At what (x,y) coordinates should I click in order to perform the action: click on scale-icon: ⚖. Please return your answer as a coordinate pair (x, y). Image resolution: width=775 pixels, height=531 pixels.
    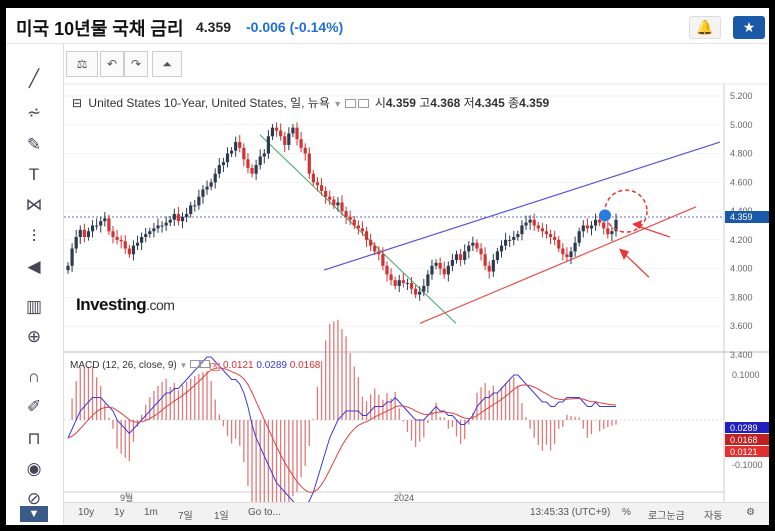
    Looking at the image, I should click on (82, 64).